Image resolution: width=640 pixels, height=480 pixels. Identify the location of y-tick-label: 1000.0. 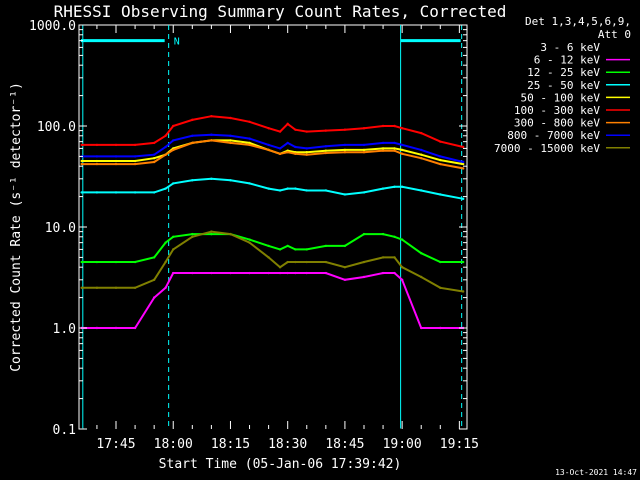
(52, 26).